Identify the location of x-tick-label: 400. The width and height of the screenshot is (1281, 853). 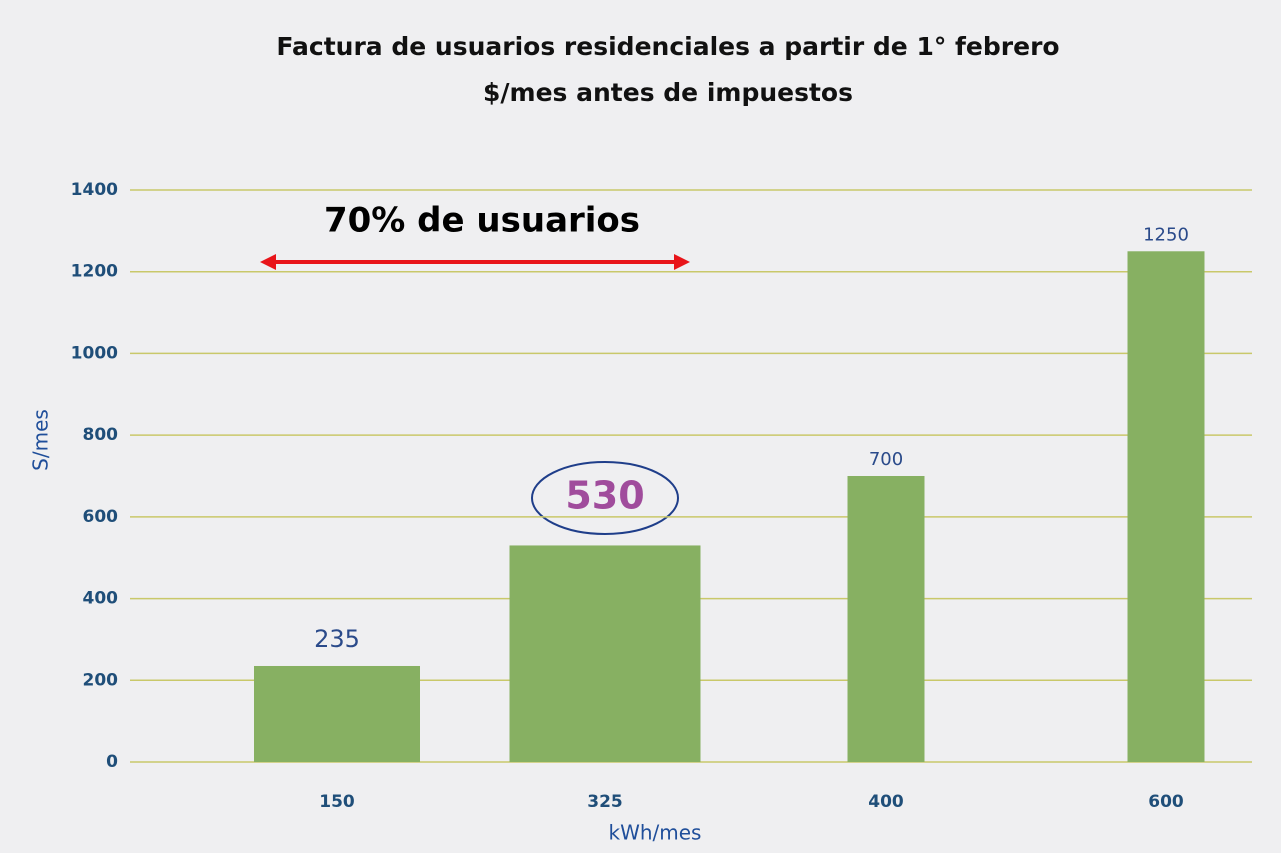
(886, 802).